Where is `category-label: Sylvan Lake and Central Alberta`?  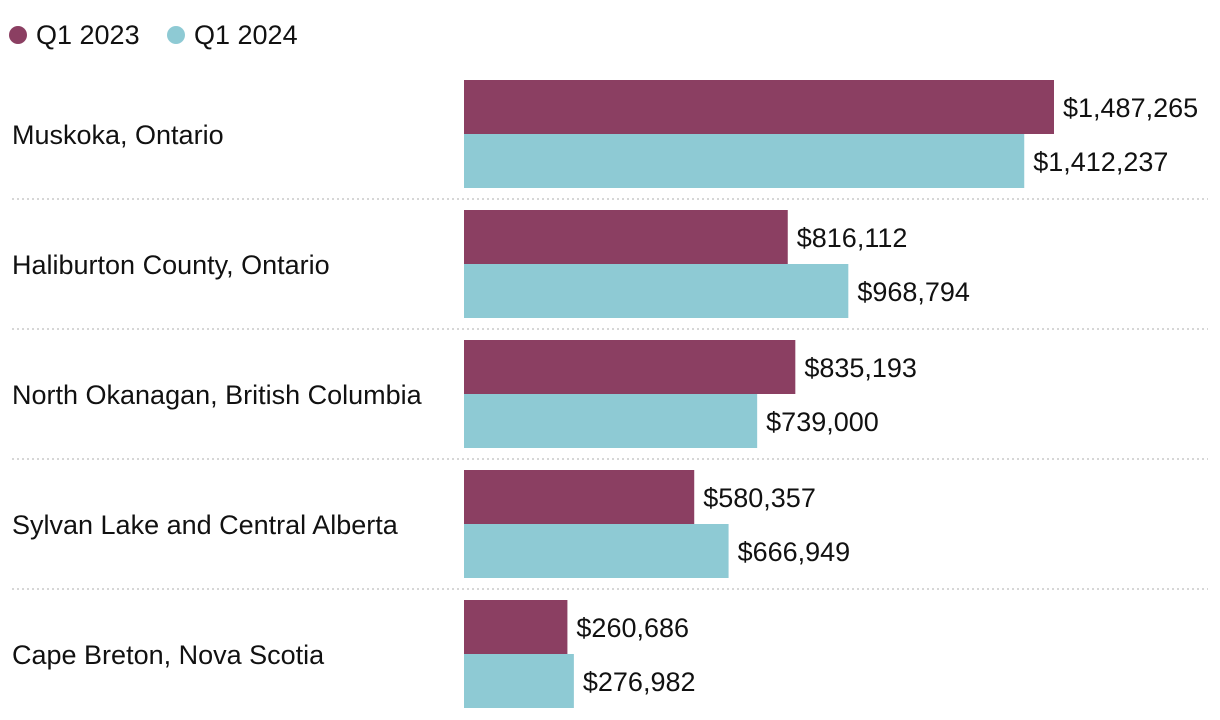
category-label: Sylvan Lake and Central Alberta is located at coordinates (205, 525).